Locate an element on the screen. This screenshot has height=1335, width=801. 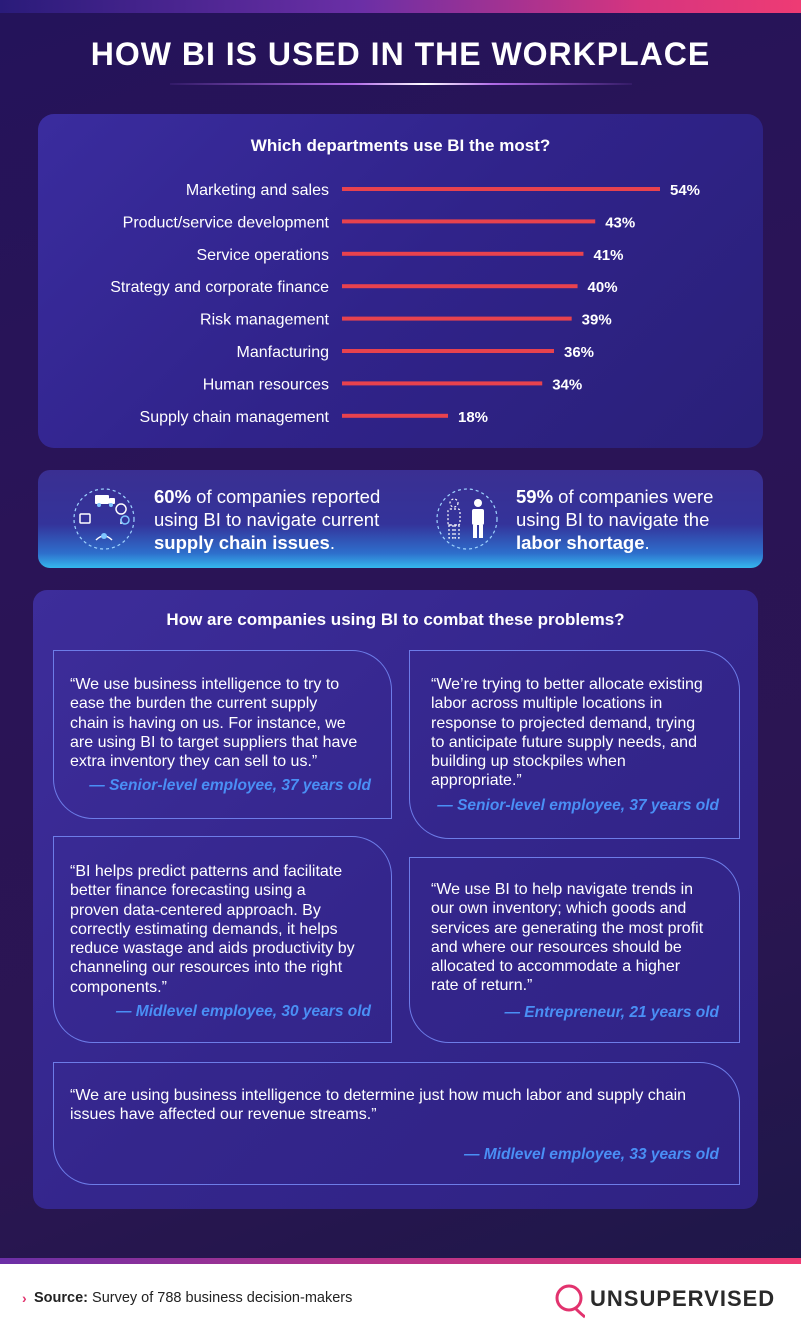
top-gradient-strip is located at coordinates (400, 6).